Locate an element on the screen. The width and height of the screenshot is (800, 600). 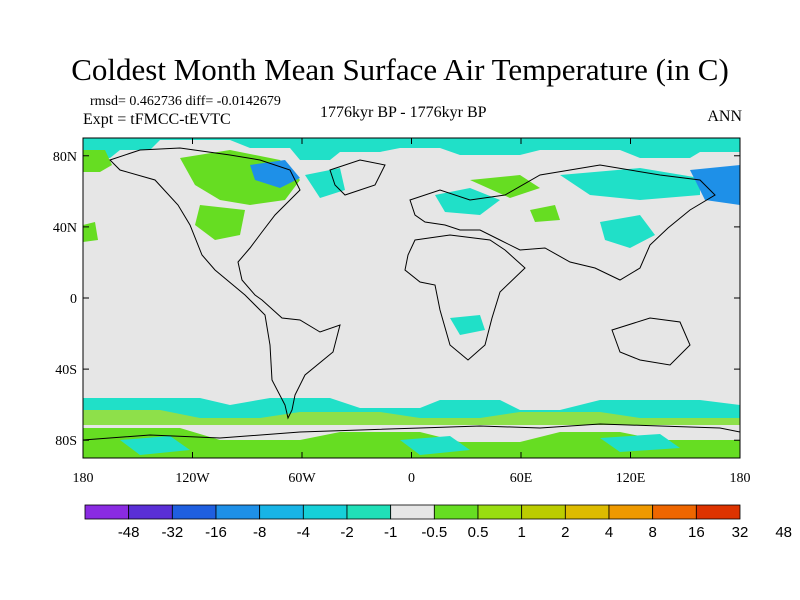
australia-coast is located at coordinates (651, 341).